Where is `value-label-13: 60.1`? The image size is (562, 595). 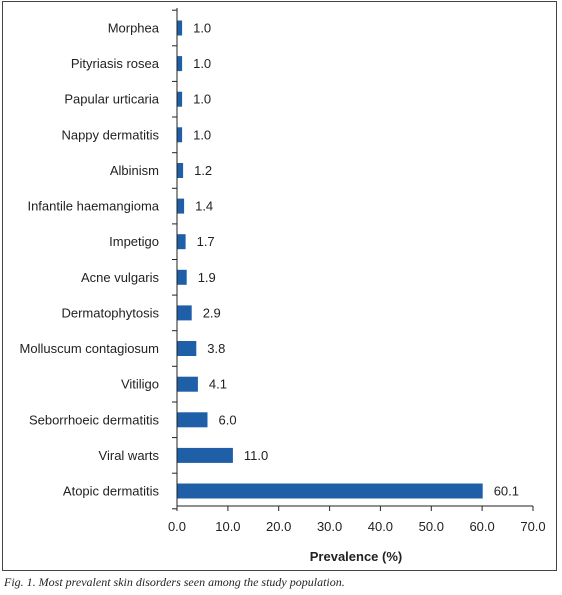
value-label-13: 60.1 is located at coordinates (506, 491).